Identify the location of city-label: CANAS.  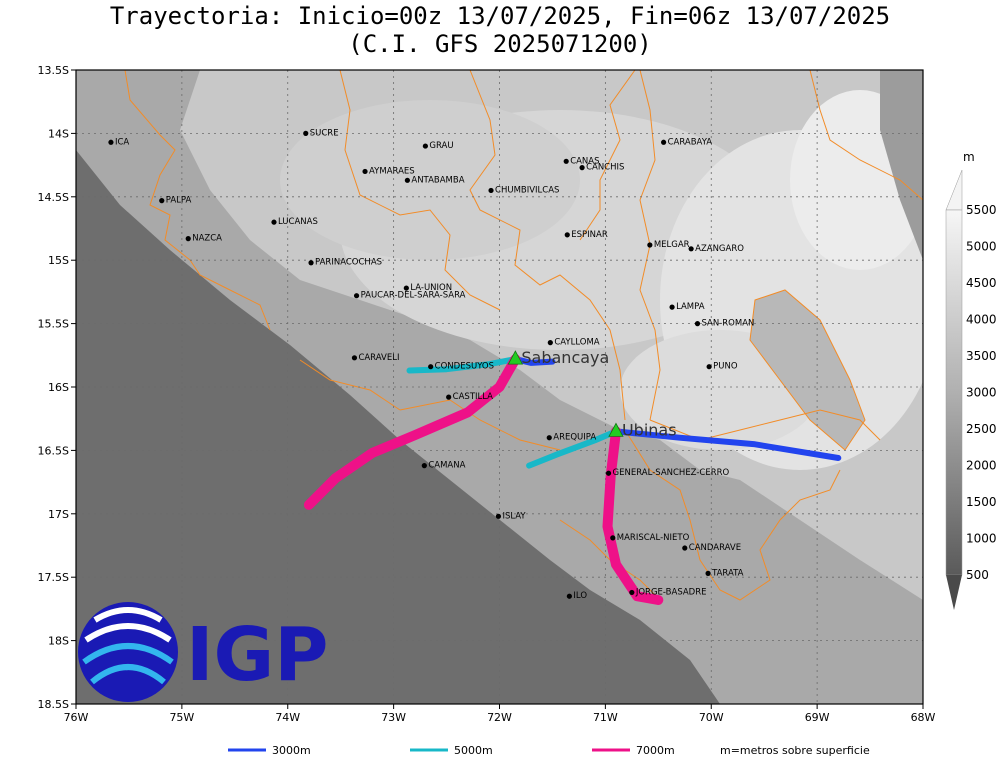
(584, 161).